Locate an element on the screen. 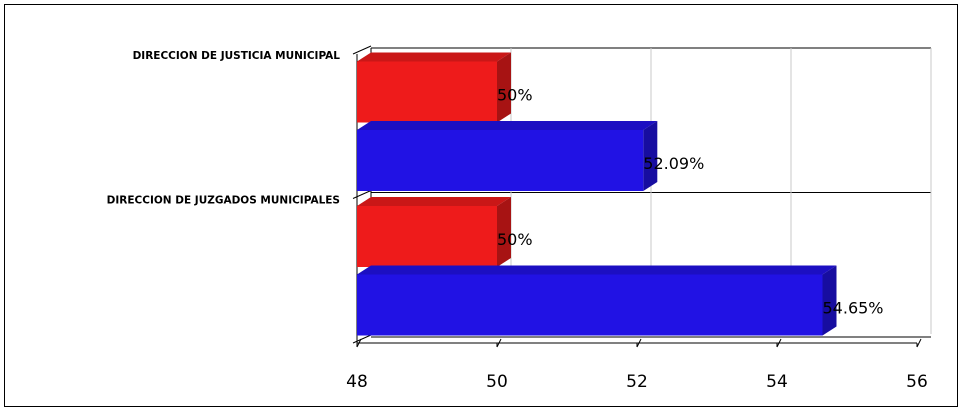 The image size is (962, 411). category-label: DIRECCION DE JUSTICIA MUNICIPAL is located at coordinates (237, 56).